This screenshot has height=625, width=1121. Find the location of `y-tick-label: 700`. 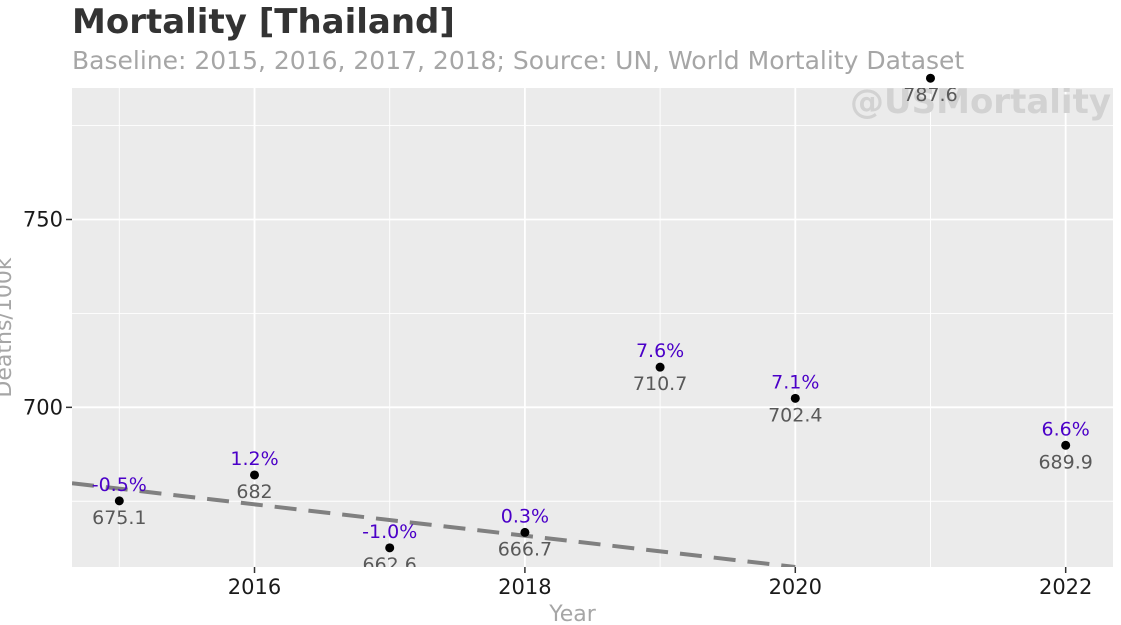

y-tick-label: 700 is located at coordinates (43, 407).